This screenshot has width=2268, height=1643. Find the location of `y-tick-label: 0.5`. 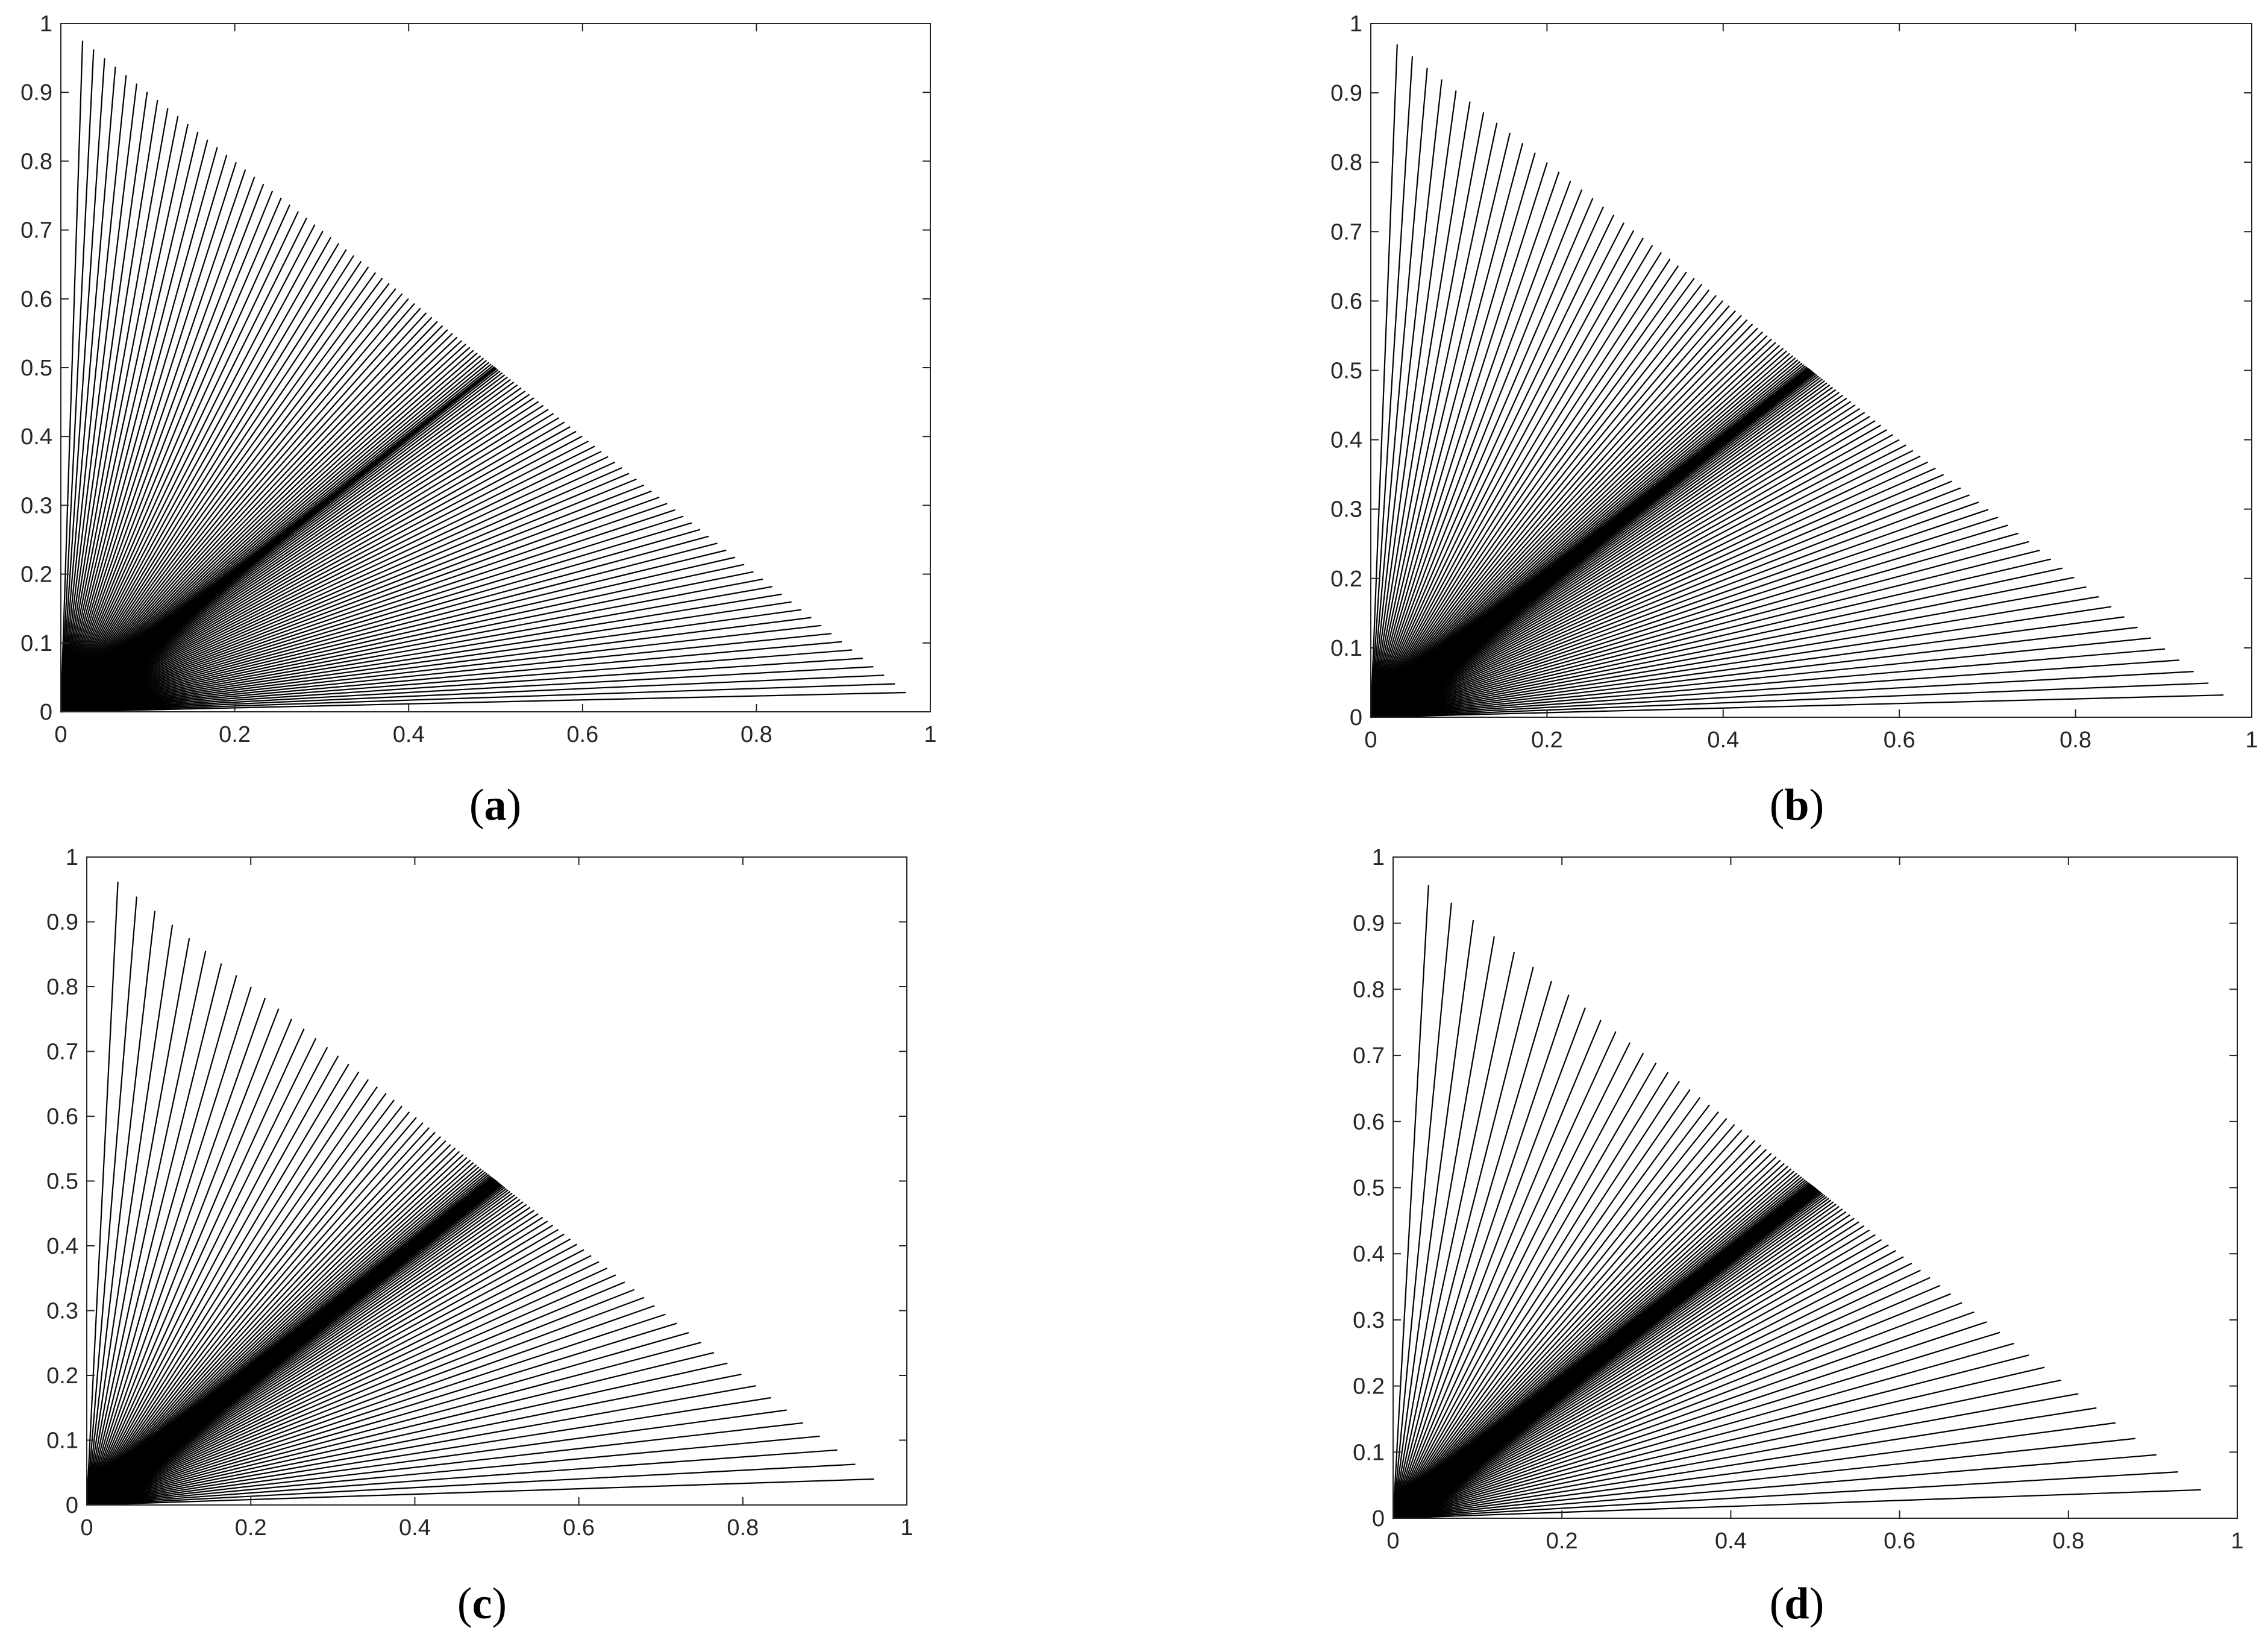

y-tick-label: 0.5 is located at coordinates (62, 1182).